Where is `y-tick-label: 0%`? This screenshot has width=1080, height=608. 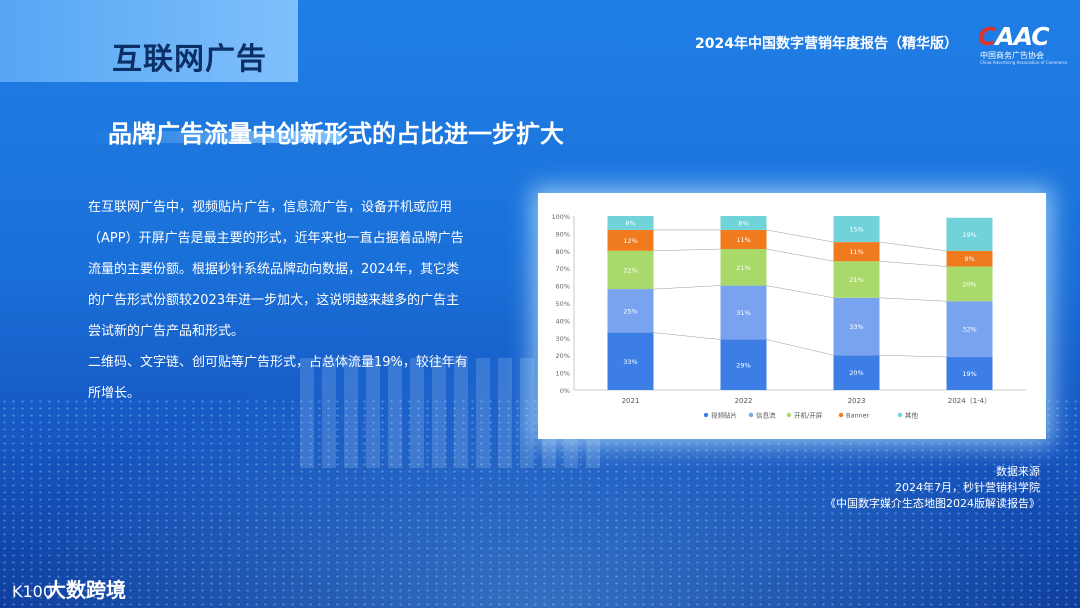 y-tick-label: 0% is located at coordinates (565, 391).